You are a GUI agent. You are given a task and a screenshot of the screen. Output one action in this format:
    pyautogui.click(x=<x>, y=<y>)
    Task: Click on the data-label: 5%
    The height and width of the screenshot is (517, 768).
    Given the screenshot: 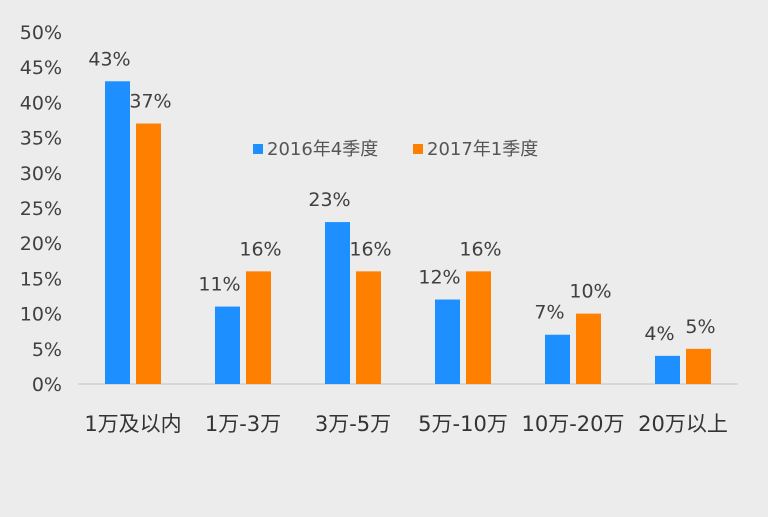 What is the action you would take?
    pyautogui.click(x=700, y=327)
    